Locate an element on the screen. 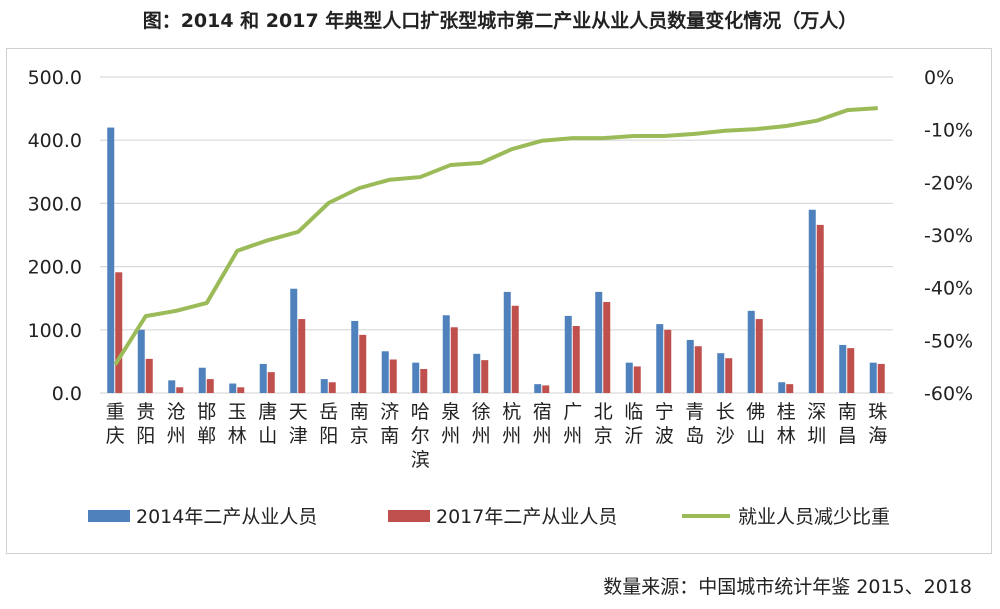  right-tick-label: -10% is located at coordinates (948, 131).